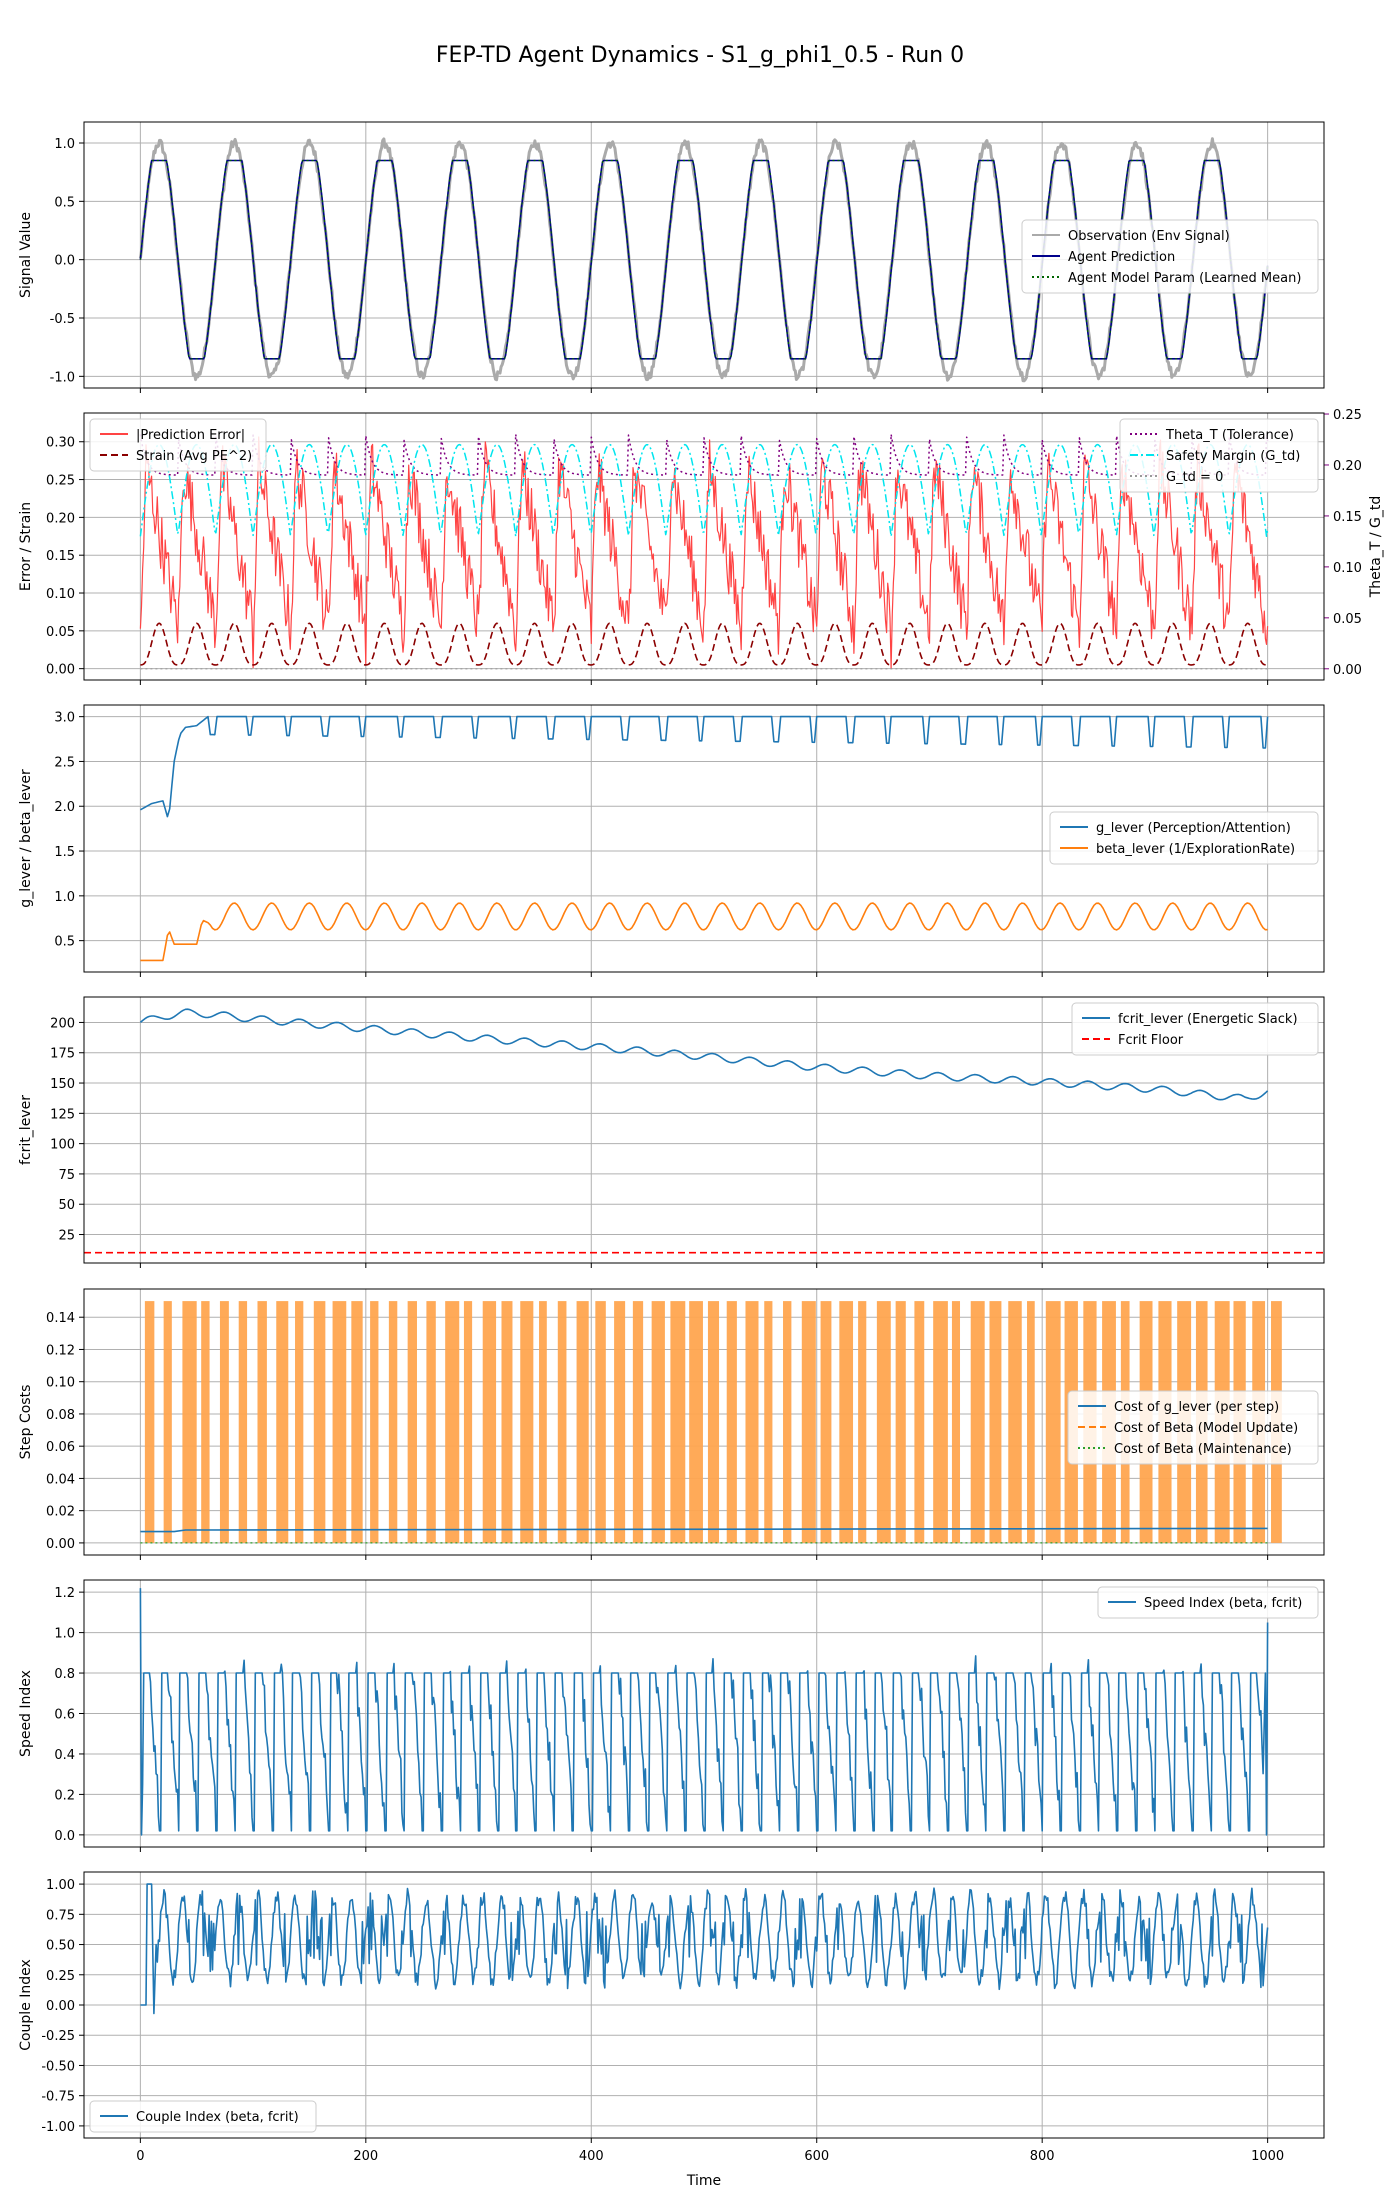 The image size is (1400, 2200). Describe the element at coordinates (60, 1350) in the screenshot. I see `y-tick-label: 0.12` at that location.